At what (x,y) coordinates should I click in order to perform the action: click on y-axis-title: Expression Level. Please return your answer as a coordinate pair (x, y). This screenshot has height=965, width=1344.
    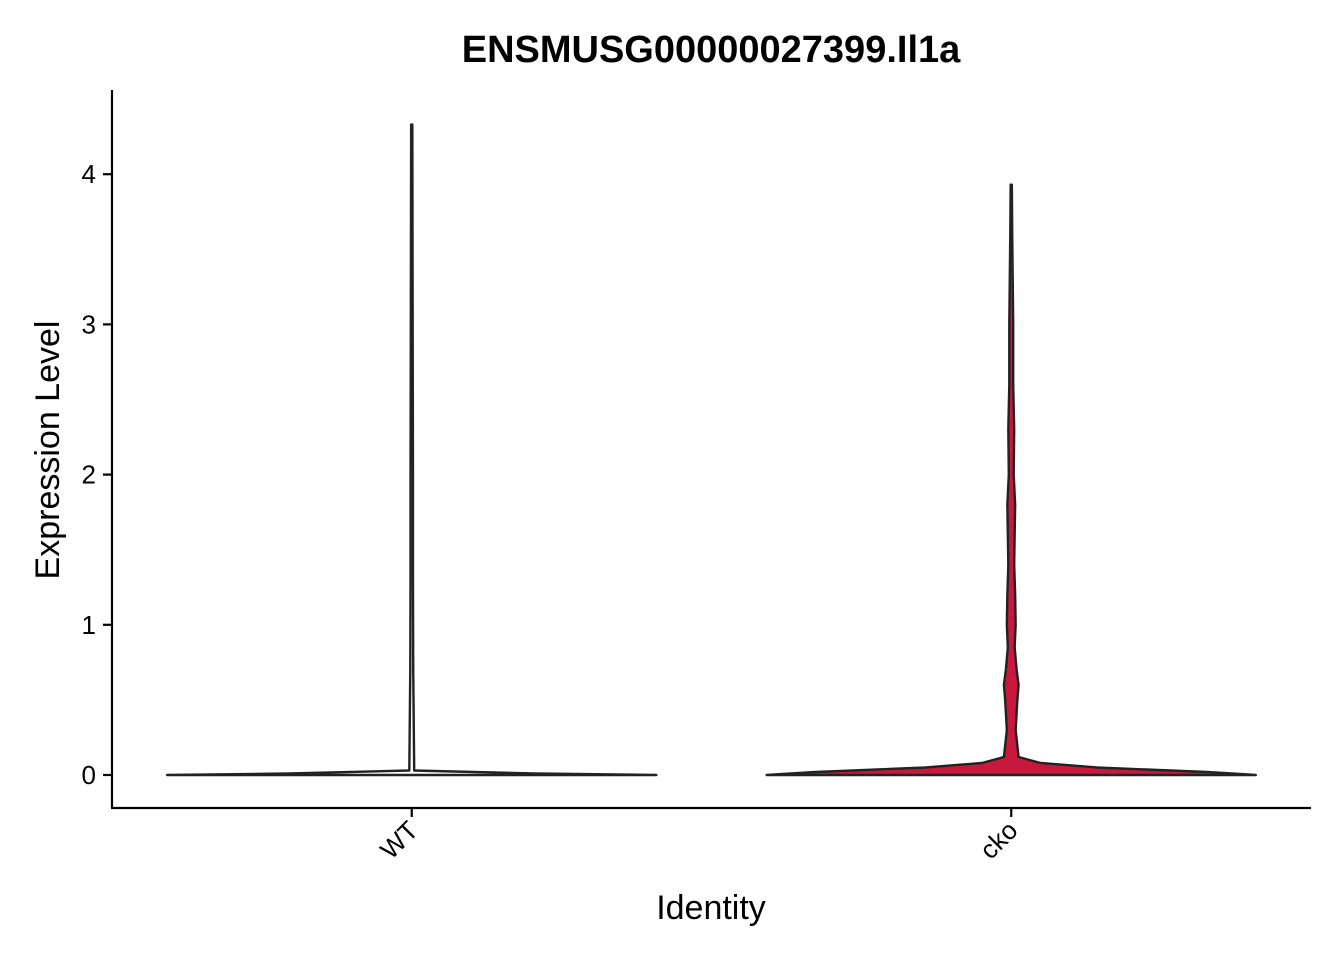
    Looking at the image, I should click on (48, 450).